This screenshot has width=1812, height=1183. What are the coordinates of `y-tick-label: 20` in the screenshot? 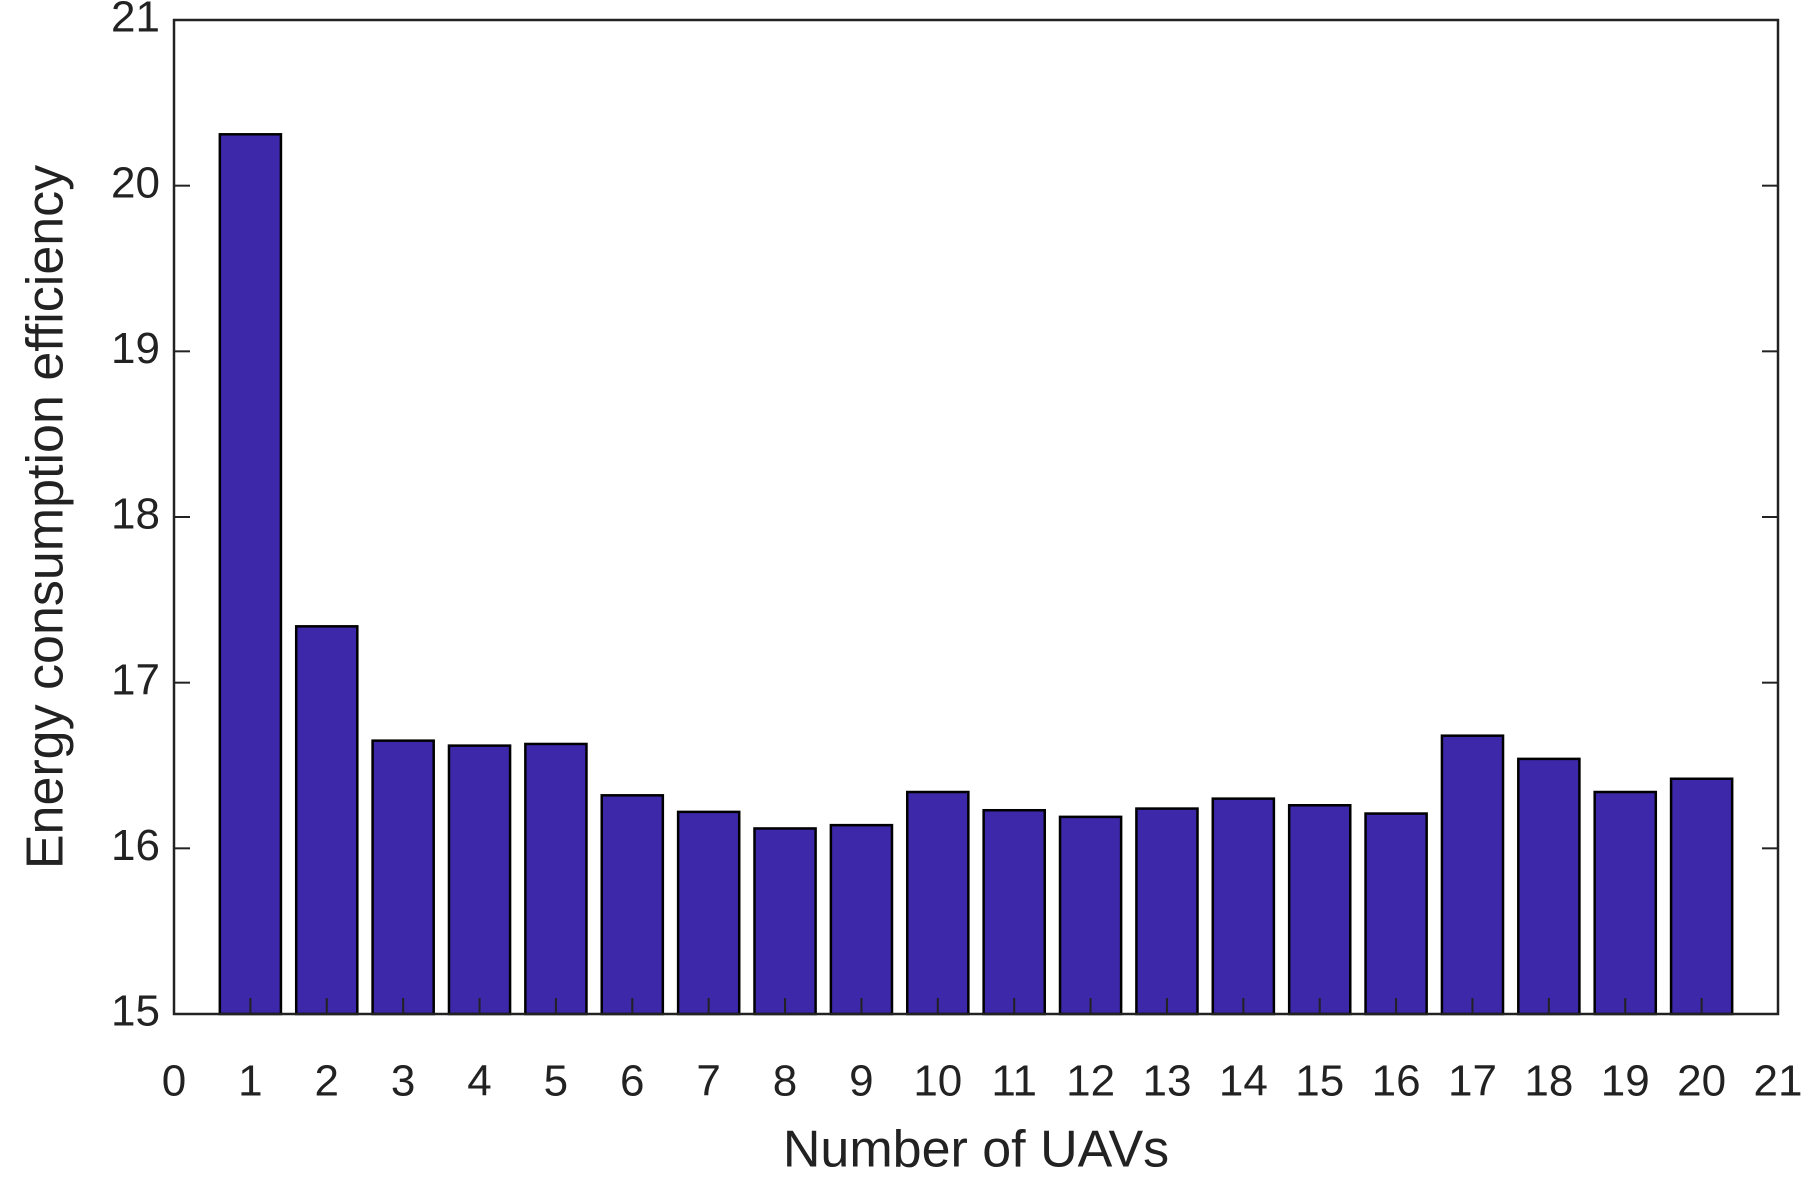 It's located at (135, 182).